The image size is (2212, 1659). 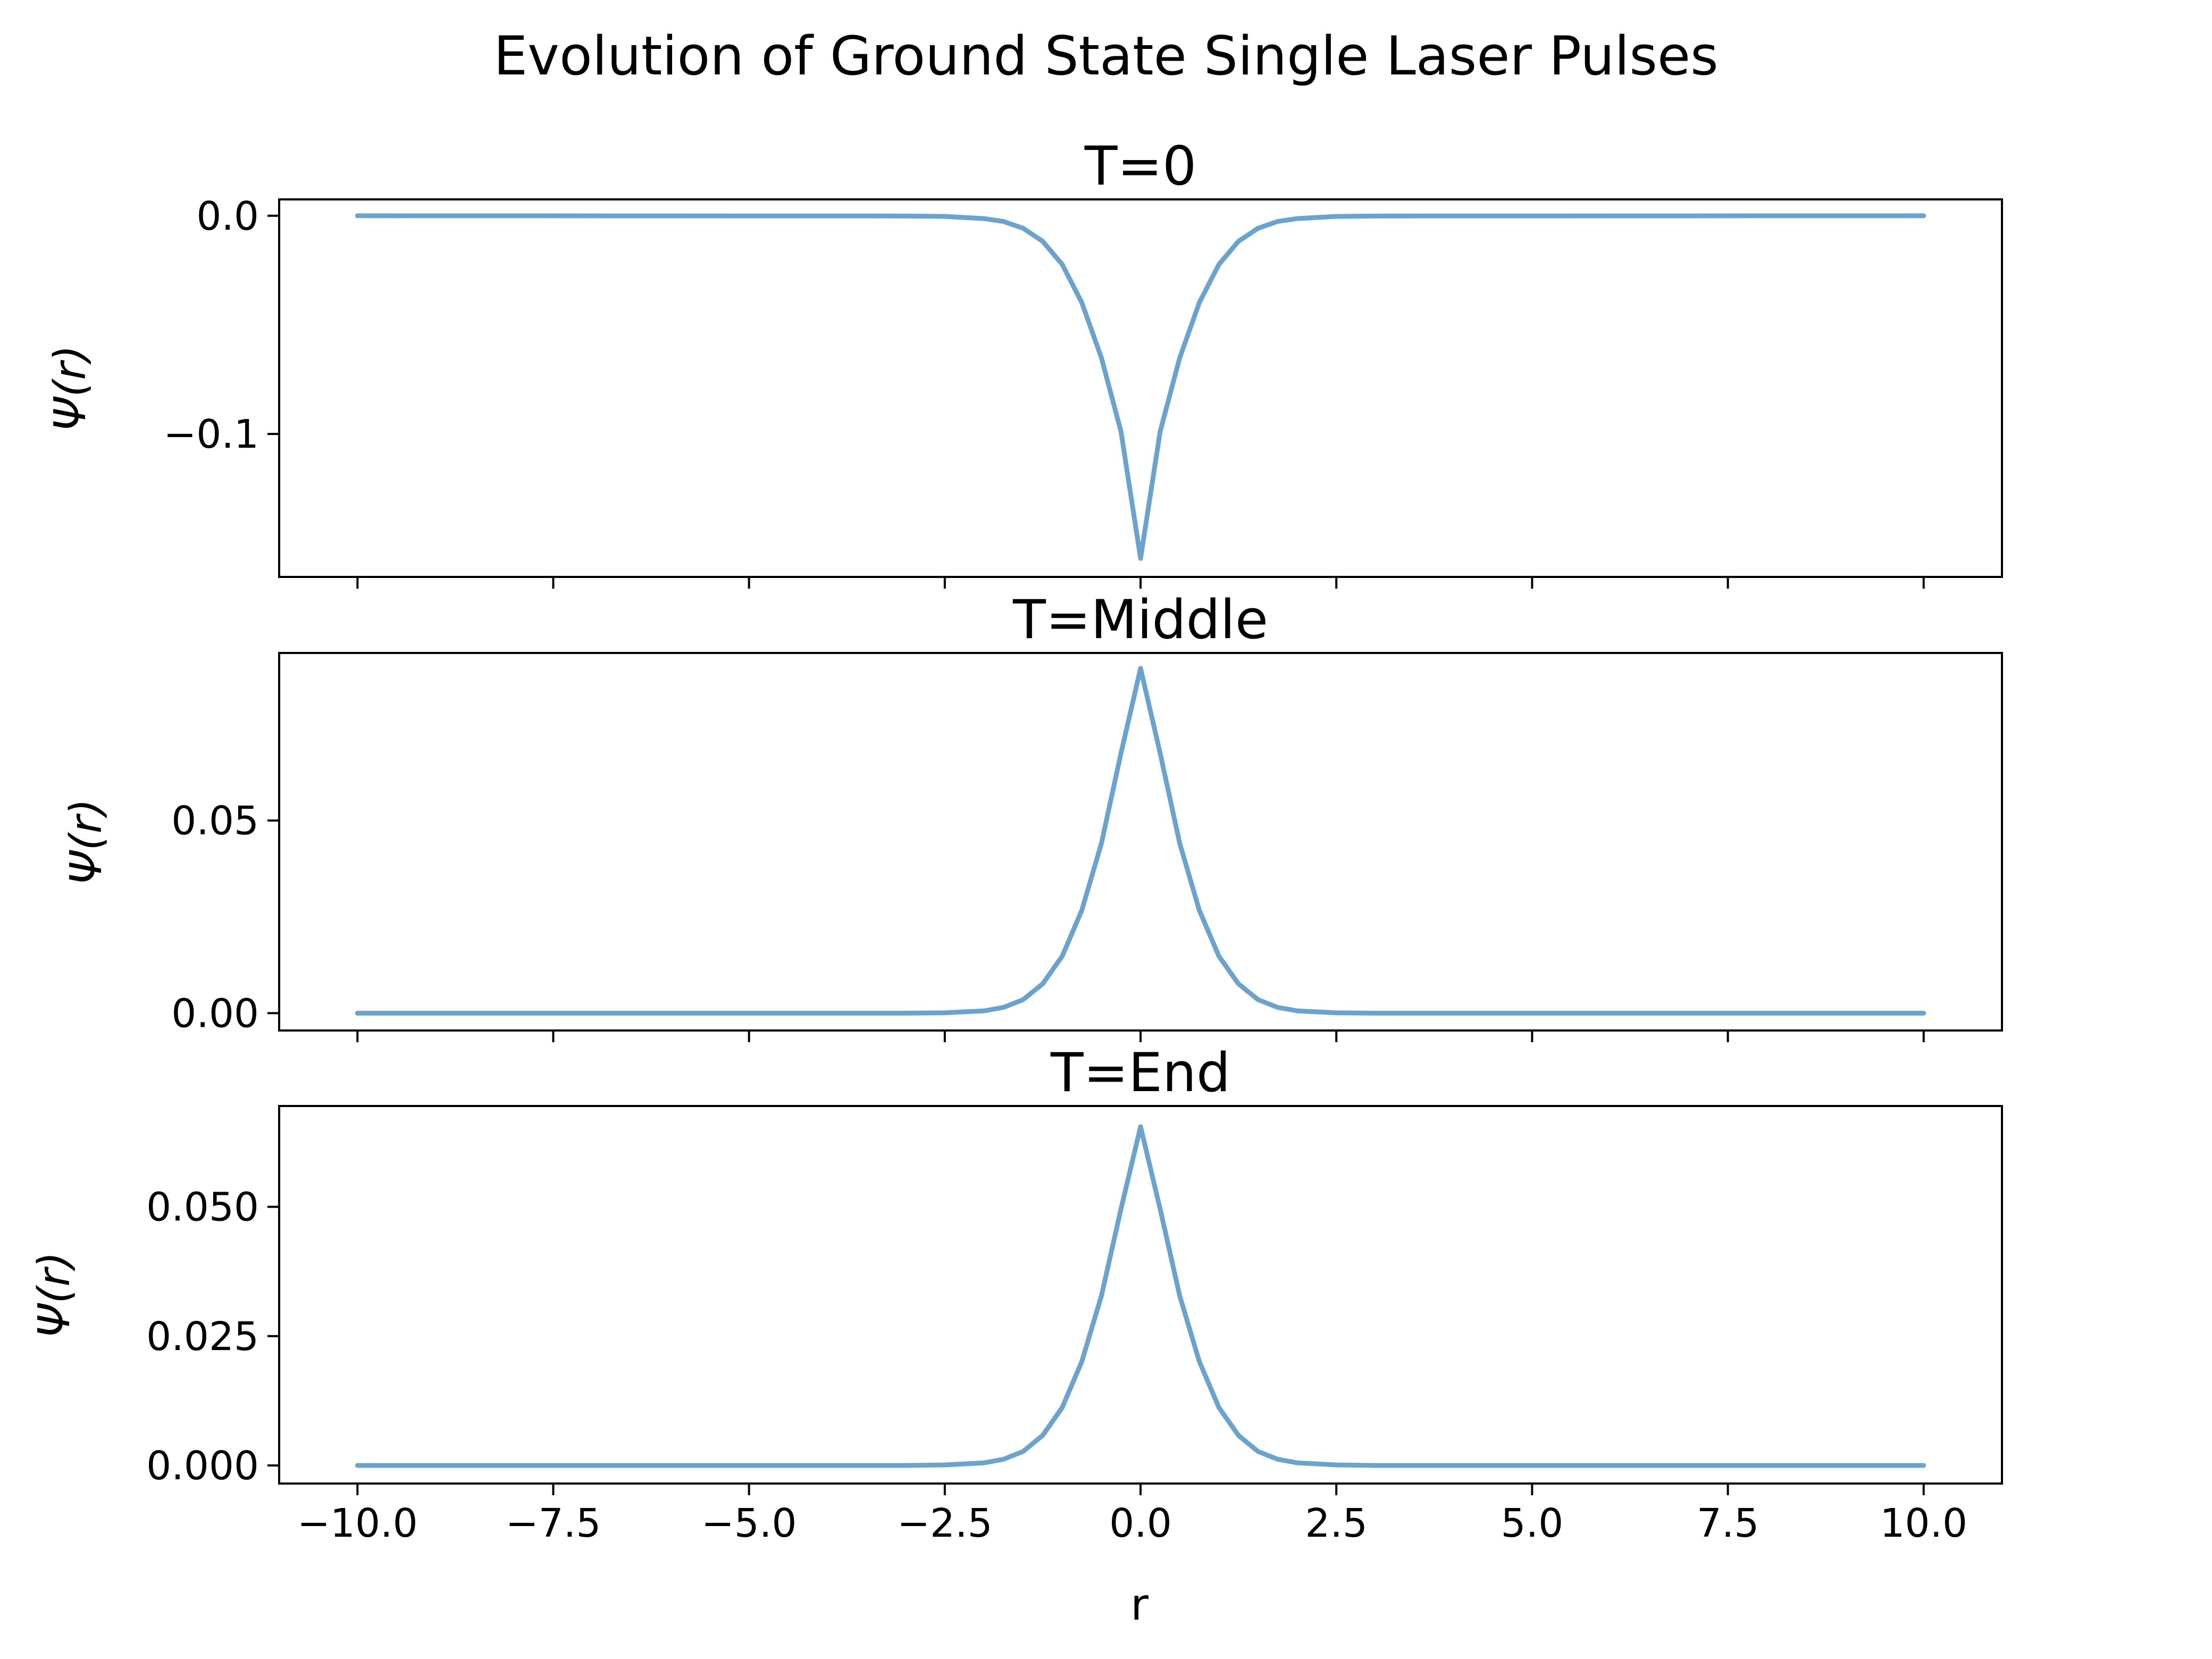 What do you see at coordinates (1140, 166) in the screenshot?
I see `subplot-title: T=0` at bounding box center [1140, 166].